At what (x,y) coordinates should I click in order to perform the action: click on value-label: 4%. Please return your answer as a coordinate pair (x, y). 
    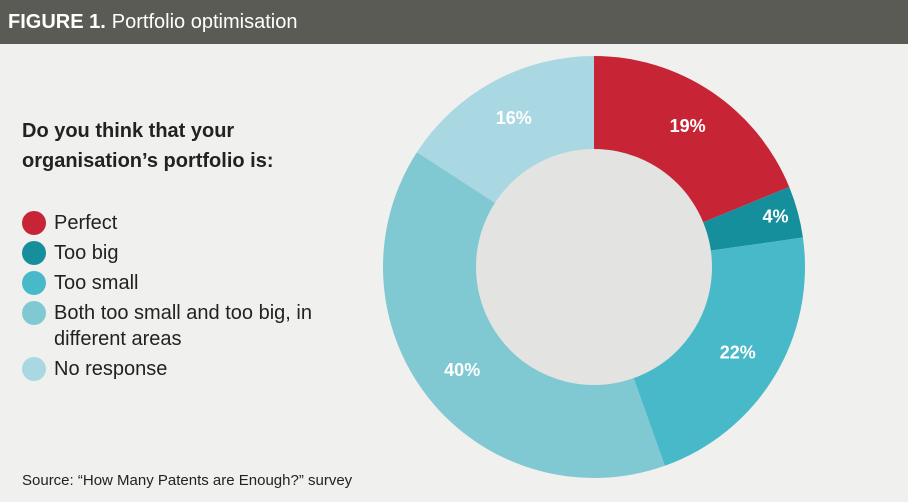
    Looking at the image, I should click on (775, 217).